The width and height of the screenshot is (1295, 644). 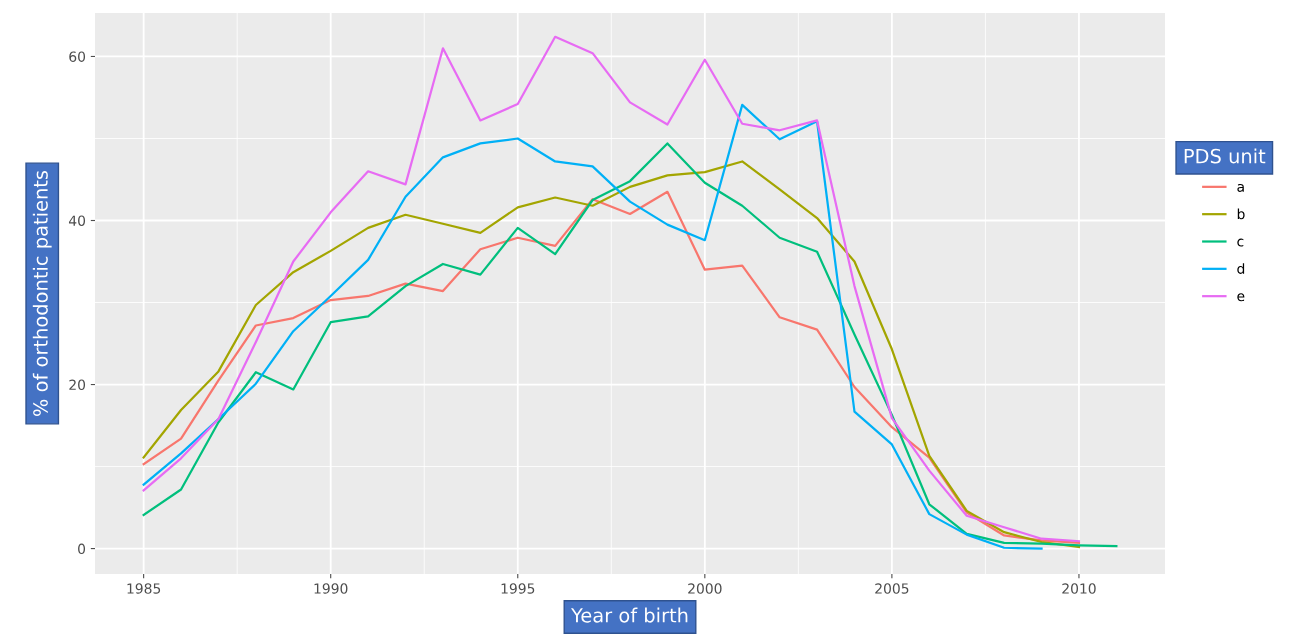 What do you see at coordinates (1241, 297) in the screenshot?
I see `legend-label: e` at bounding box center [1241, 297].